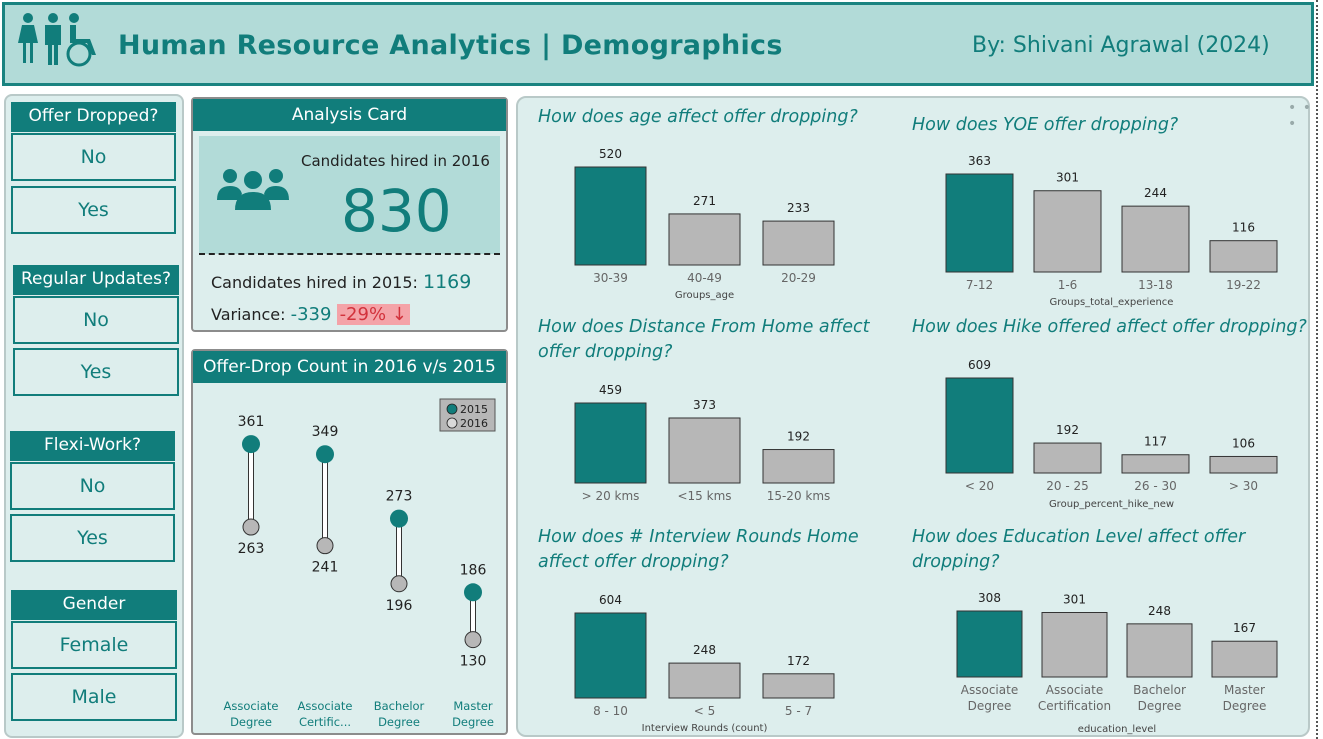 This screenshot has width=1323, height=739. I want to click on dumbbell-item: 361 263 Associate Degree, so click(250, 571).